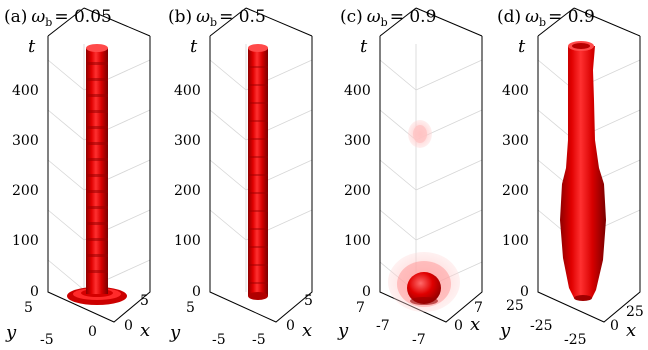 This screenshot has width=648, height=350. I want to click on panel-b-t-label: t, so click(194, 46).